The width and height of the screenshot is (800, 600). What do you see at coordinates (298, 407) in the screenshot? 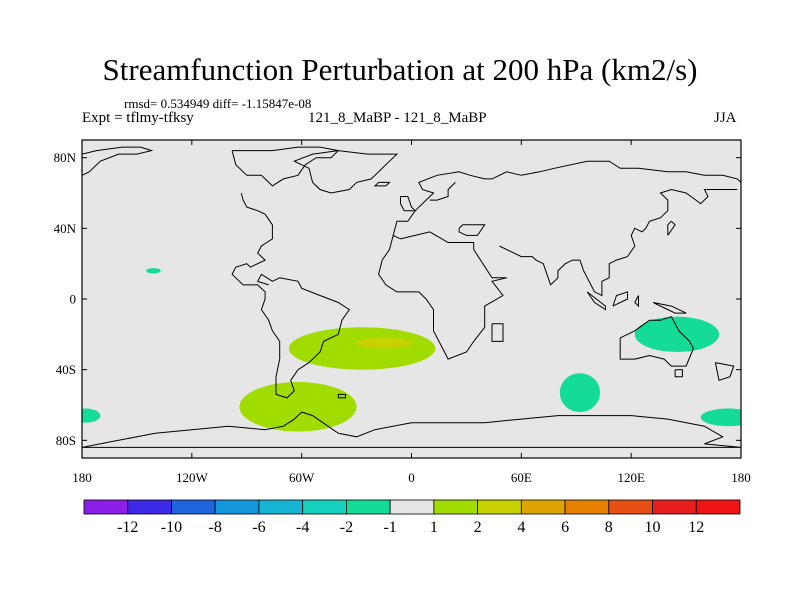
I see `anomaly-south-pacific-positive` at bounding box center [298, 407].